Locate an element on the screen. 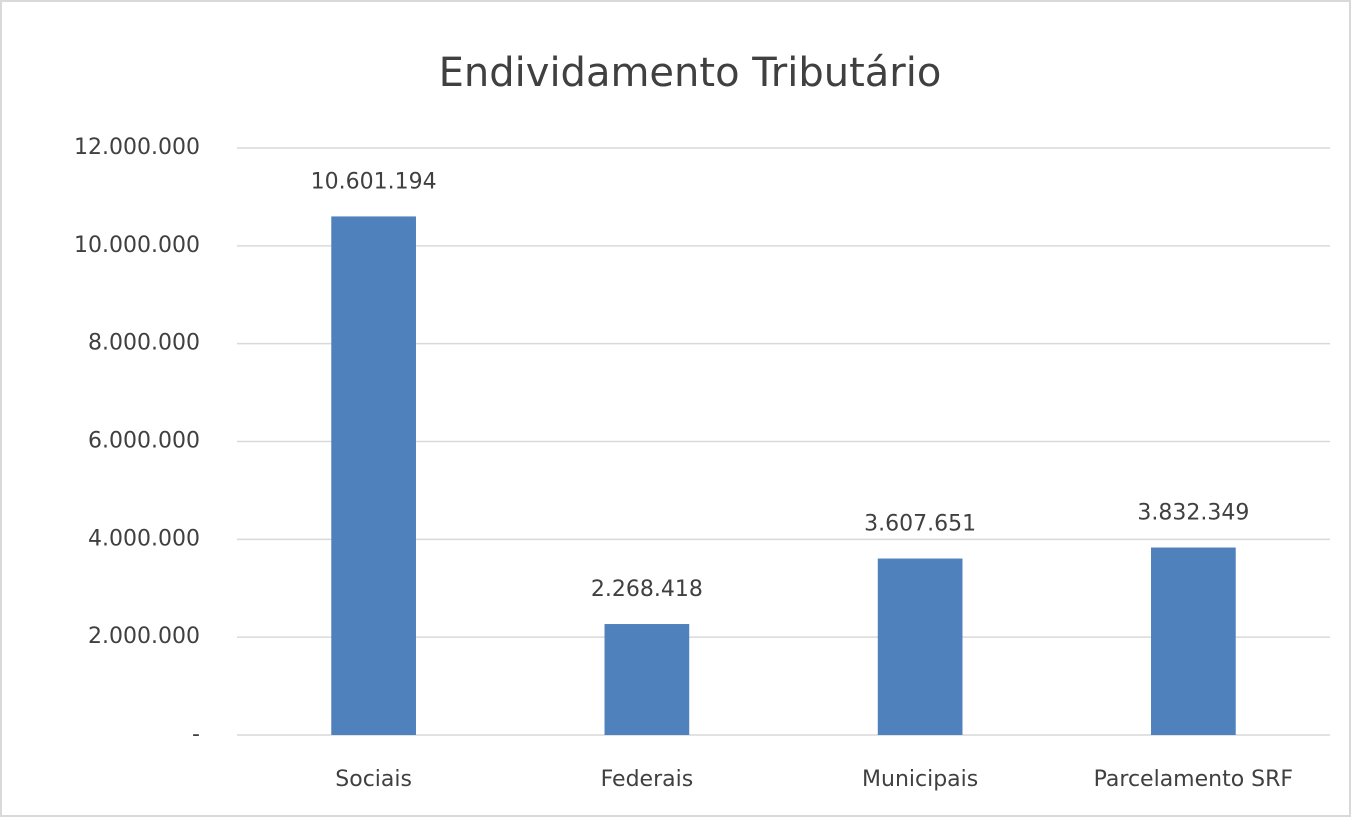  y-tick-label: 8.000.000 is located at coordinates (144, 343).